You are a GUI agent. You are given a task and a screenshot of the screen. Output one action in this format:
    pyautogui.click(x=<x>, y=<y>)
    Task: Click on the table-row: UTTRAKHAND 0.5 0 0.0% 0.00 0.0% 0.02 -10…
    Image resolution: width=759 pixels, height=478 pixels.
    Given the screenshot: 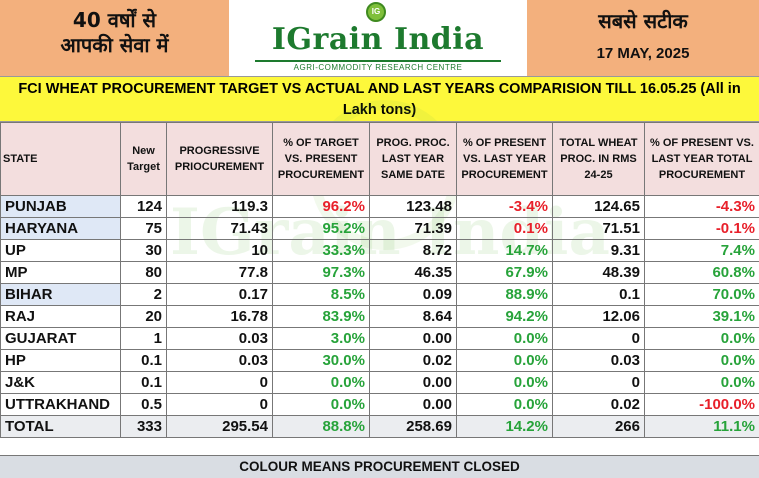 What is the action you would take?
    pyautogui.click(x=379, y=404)
    